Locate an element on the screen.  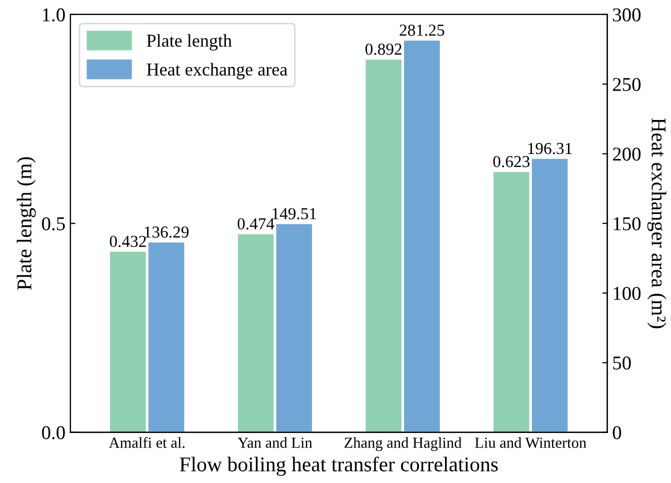
data-label: 136.29 is located at coordinates (166, 232).